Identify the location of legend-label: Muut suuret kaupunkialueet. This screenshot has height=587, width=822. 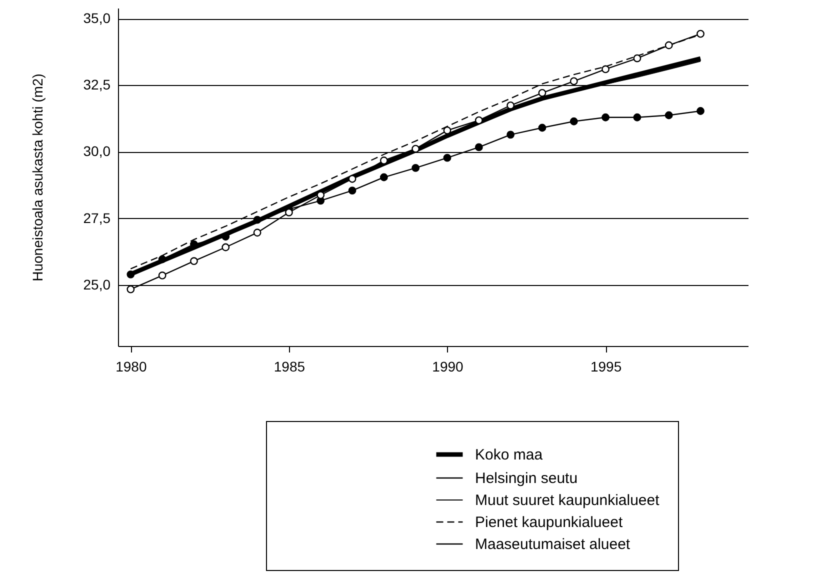
(567, 500).